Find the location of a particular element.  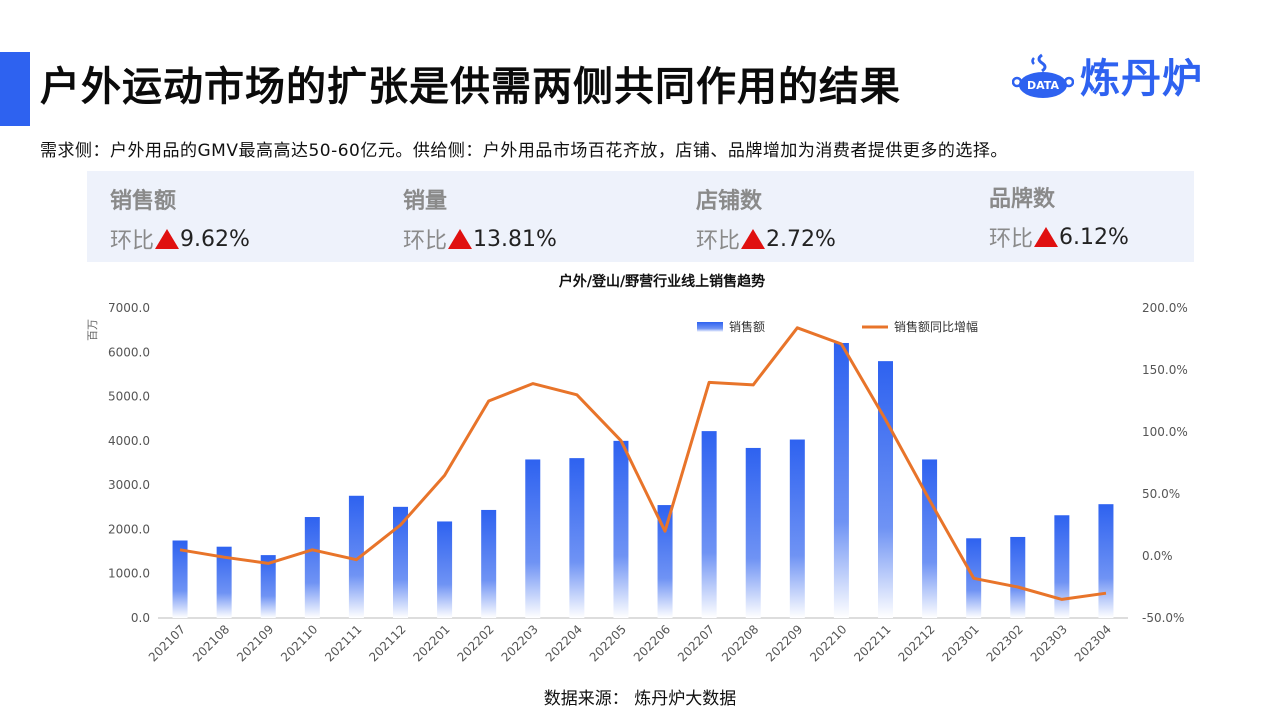

cauldron-icon: DATA is located at coordinates (1043, 75).